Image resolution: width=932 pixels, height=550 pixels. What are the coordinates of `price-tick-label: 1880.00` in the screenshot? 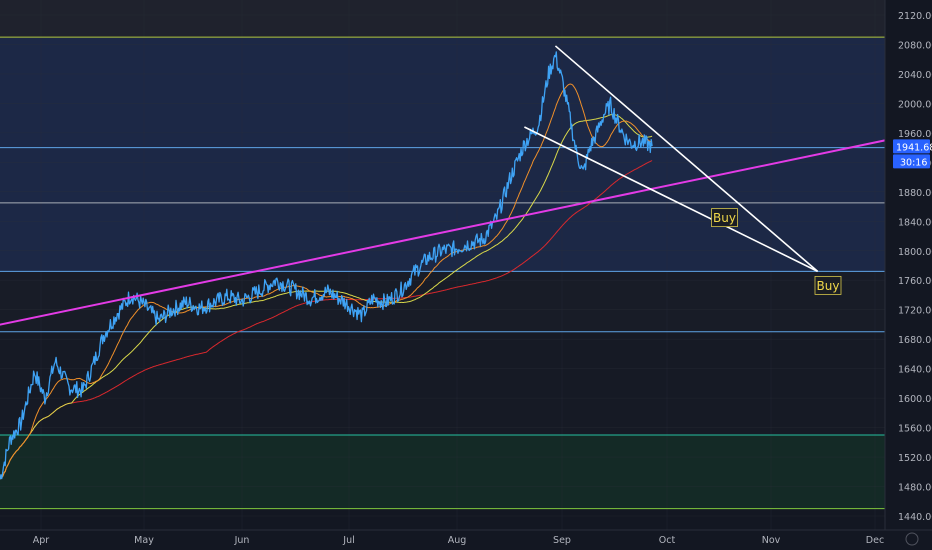 It's located at (915, 193).